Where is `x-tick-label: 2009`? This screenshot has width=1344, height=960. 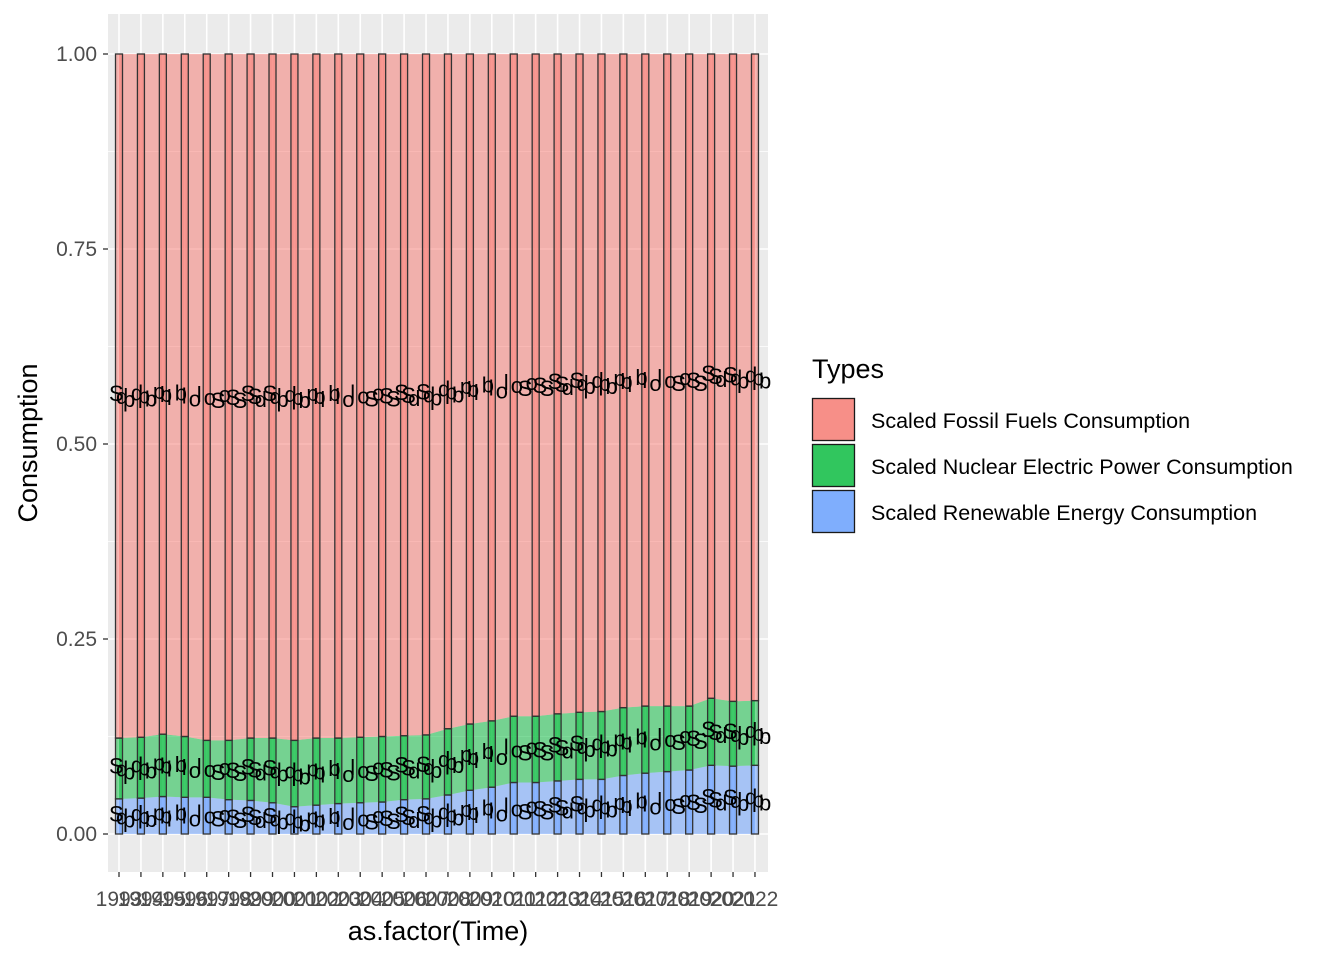 x-tick-label: 2009 is located at coordinates (470, 899).